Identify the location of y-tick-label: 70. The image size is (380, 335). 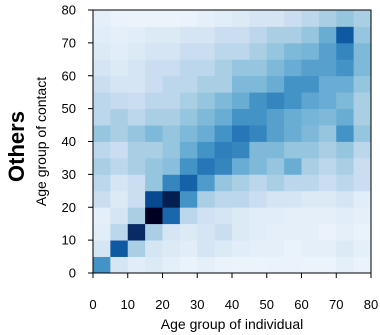
(69, 42).